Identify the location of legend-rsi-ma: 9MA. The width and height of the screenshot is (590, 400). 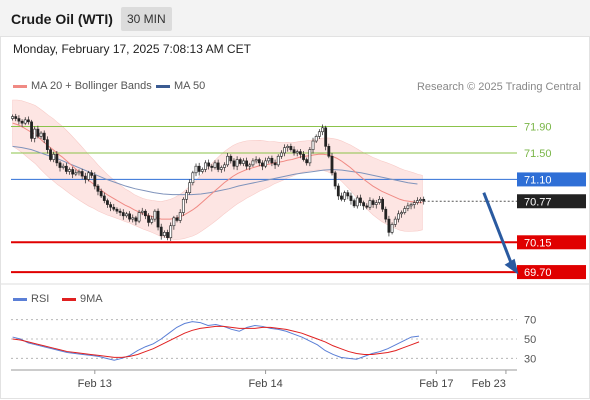
(82, 299).